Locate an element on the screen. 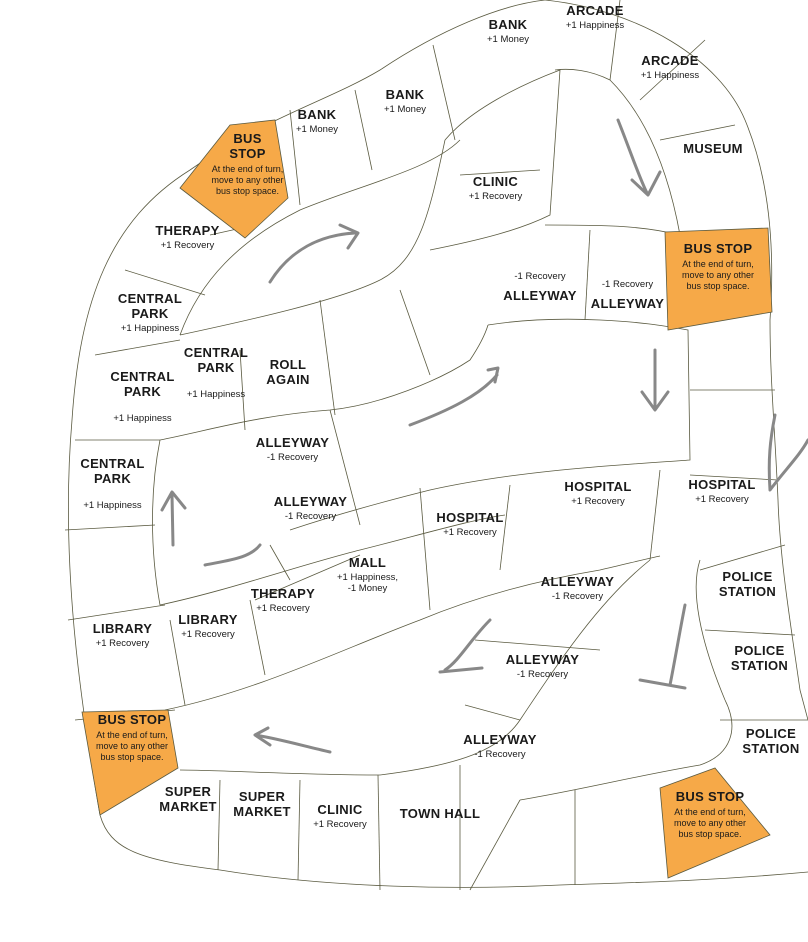 This screenshot has height=942, width=808. board-space-hospital-3: HOSPITAL +1 Recovery is located at coordinates (470, 524).